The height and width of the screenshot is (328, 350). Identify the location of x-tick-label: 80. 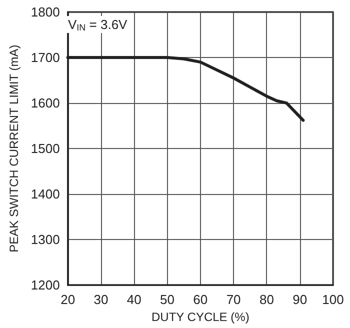
(266, 300).